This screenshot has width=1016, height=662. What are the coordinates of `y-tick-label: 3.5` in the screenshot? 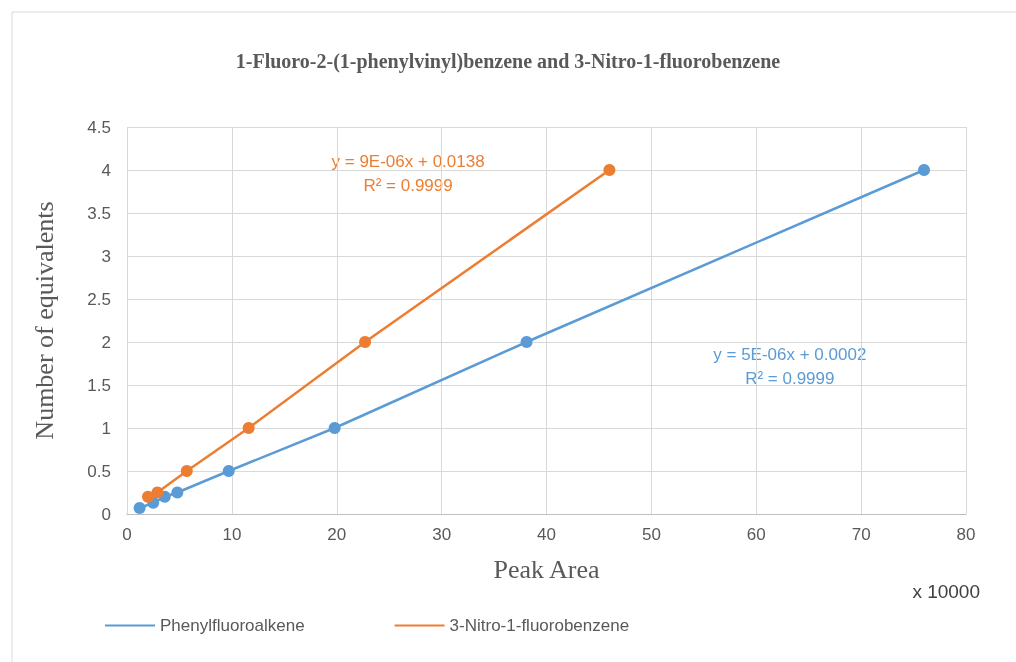 It's located at (99, 213).